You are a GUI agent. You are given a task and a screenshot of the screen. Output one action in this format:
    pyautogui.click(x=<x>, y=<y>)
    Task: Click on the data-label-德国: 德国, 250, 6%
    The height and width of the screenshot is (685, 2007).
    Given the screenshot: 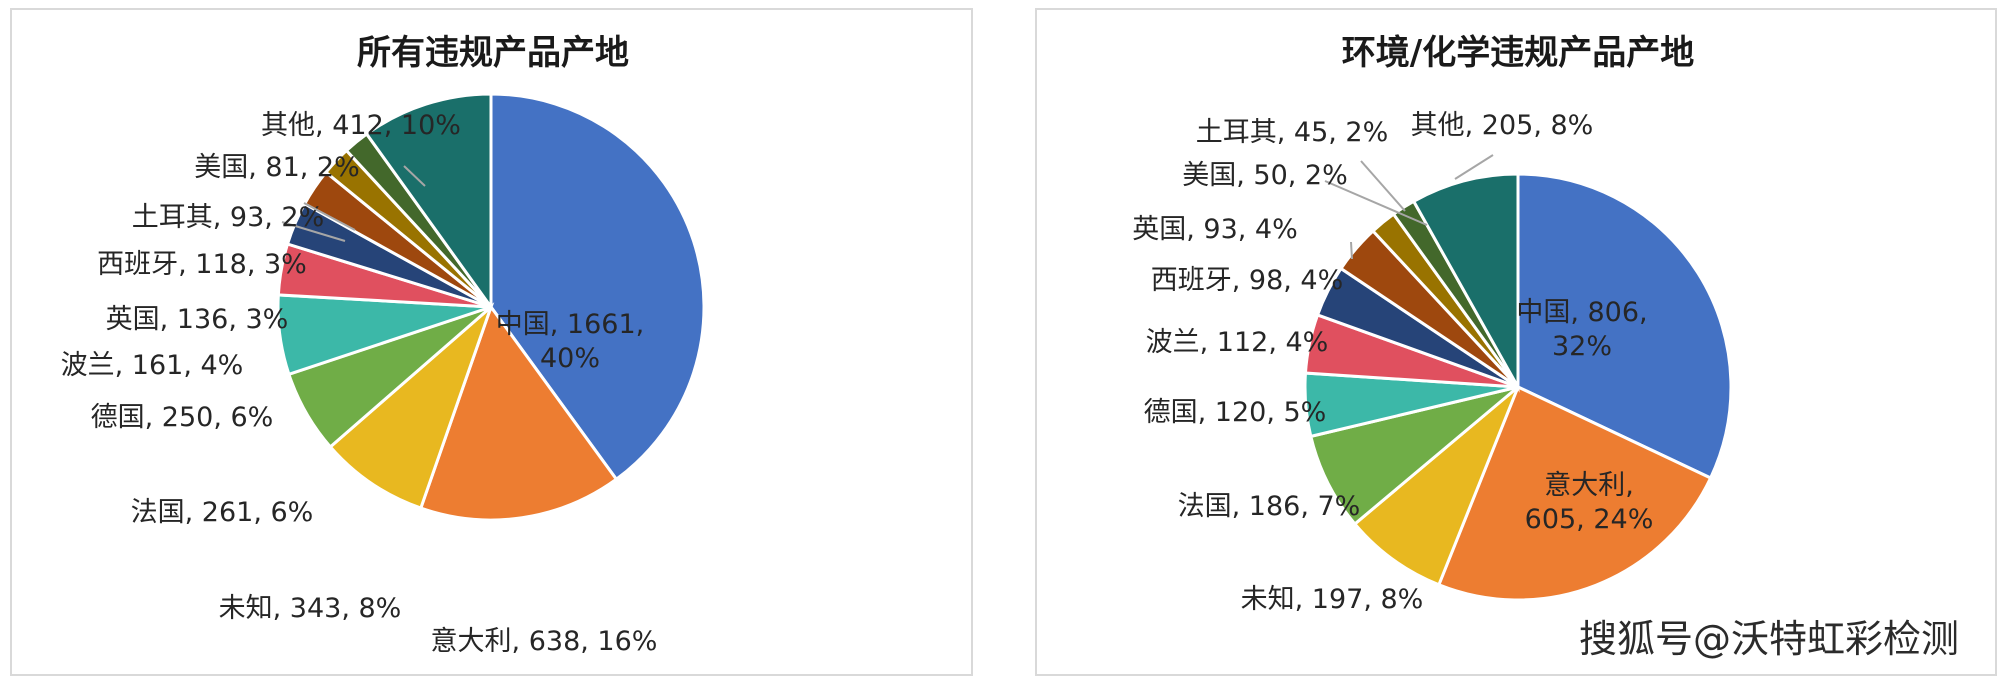 What is the action you would take?
    pyautogui.click(x=182, y=417)
    